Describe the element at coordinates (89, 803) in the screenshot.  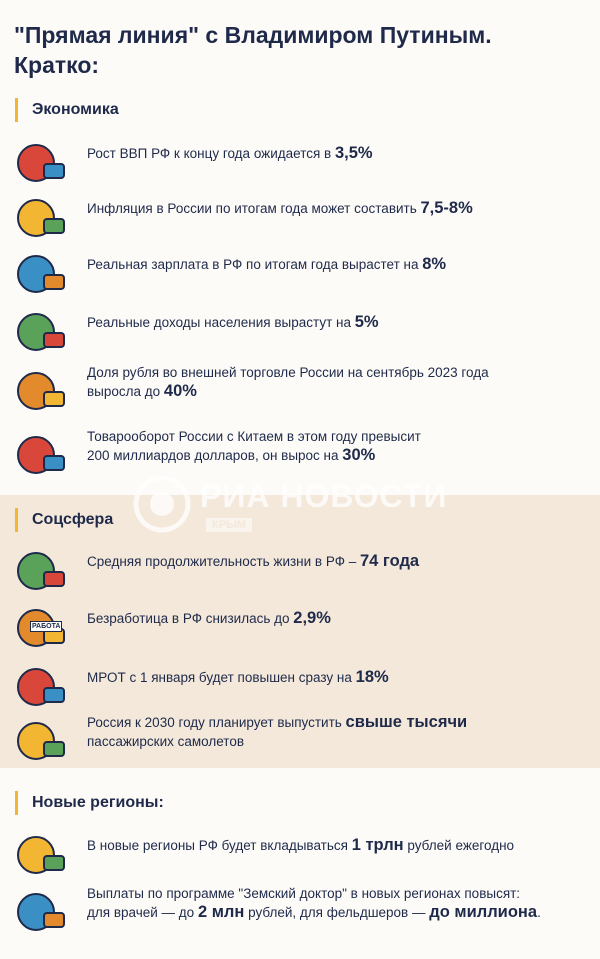
I see `section-title: Новые регионы:` at that location.